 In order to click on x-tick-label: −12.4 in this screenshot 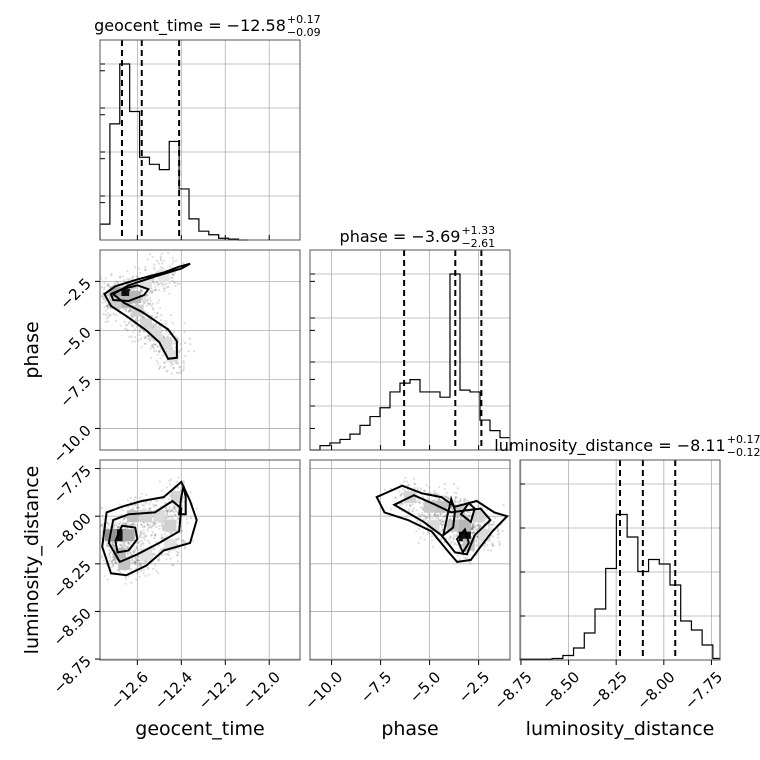, I will do `click(173, 690)`.